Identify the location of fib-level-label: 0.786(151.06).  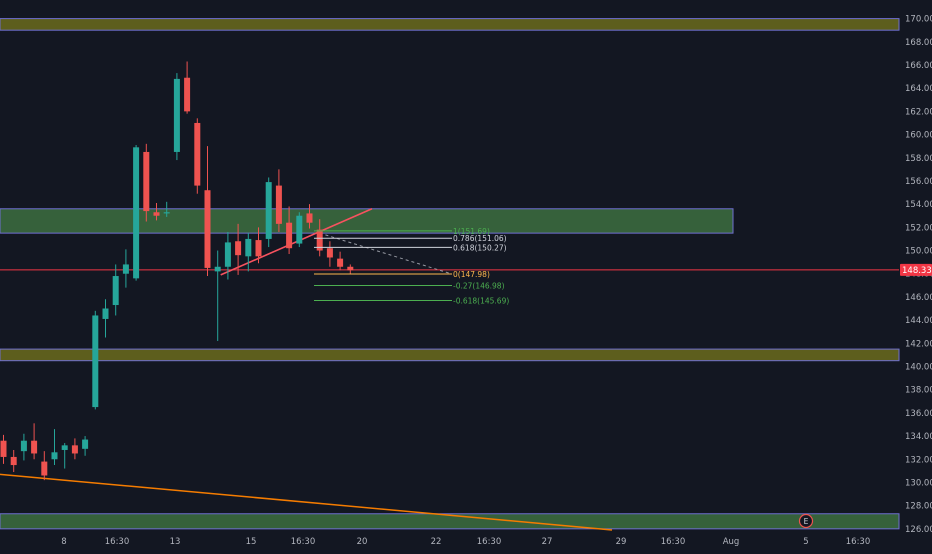
(480, 238).